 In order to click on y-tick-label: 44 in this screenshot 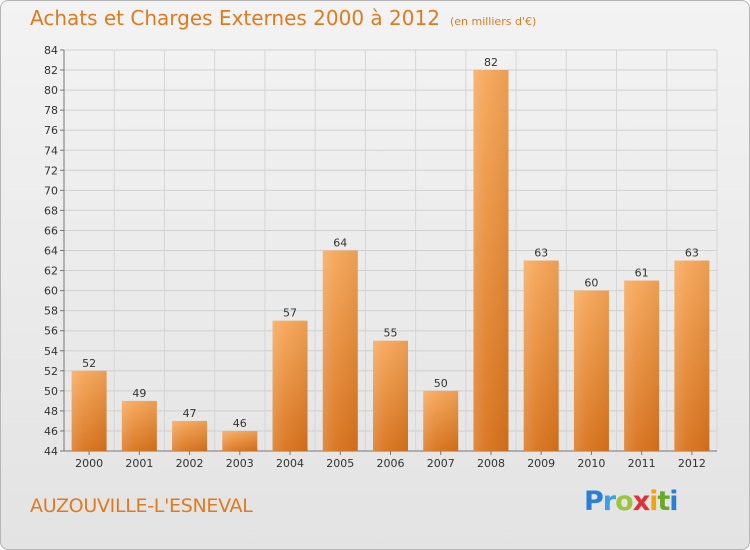, I will do `click(51, 451)`.